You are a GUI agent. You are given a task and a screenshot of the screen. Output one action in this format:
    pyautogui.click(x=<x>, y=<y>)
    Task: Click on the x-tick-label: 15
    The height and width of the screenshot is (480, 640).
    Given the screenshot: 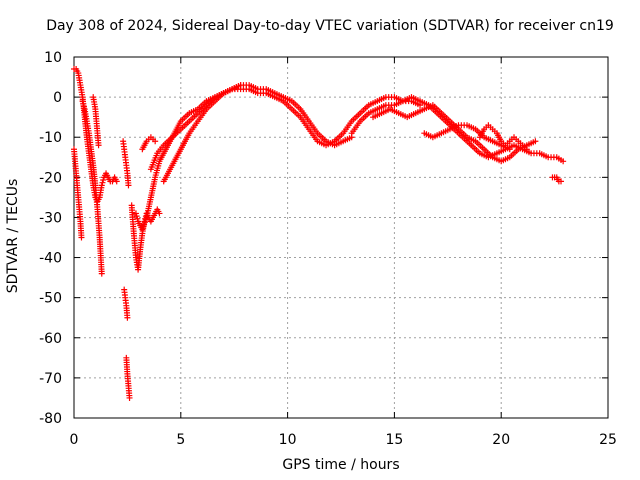 What is the action you would take?
    pyautogui.click(x=394, y=440)
    